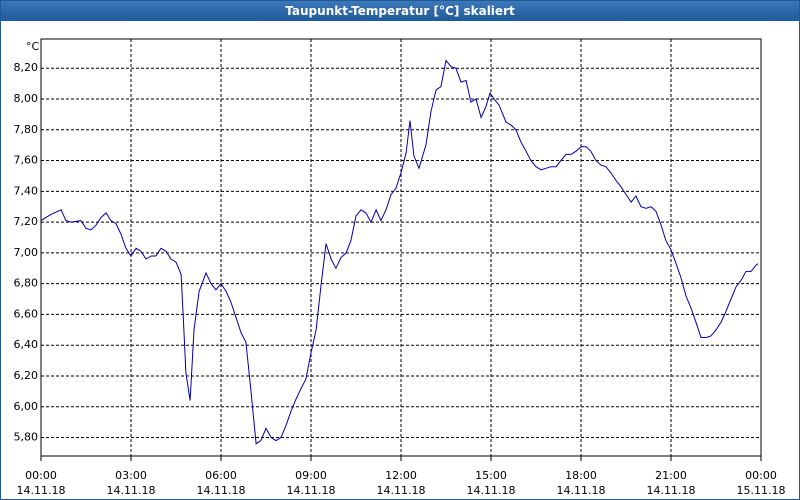 This screenshot has height=500, width=800. I want to click on y-tick-label: 6,00, so click(26, 406).